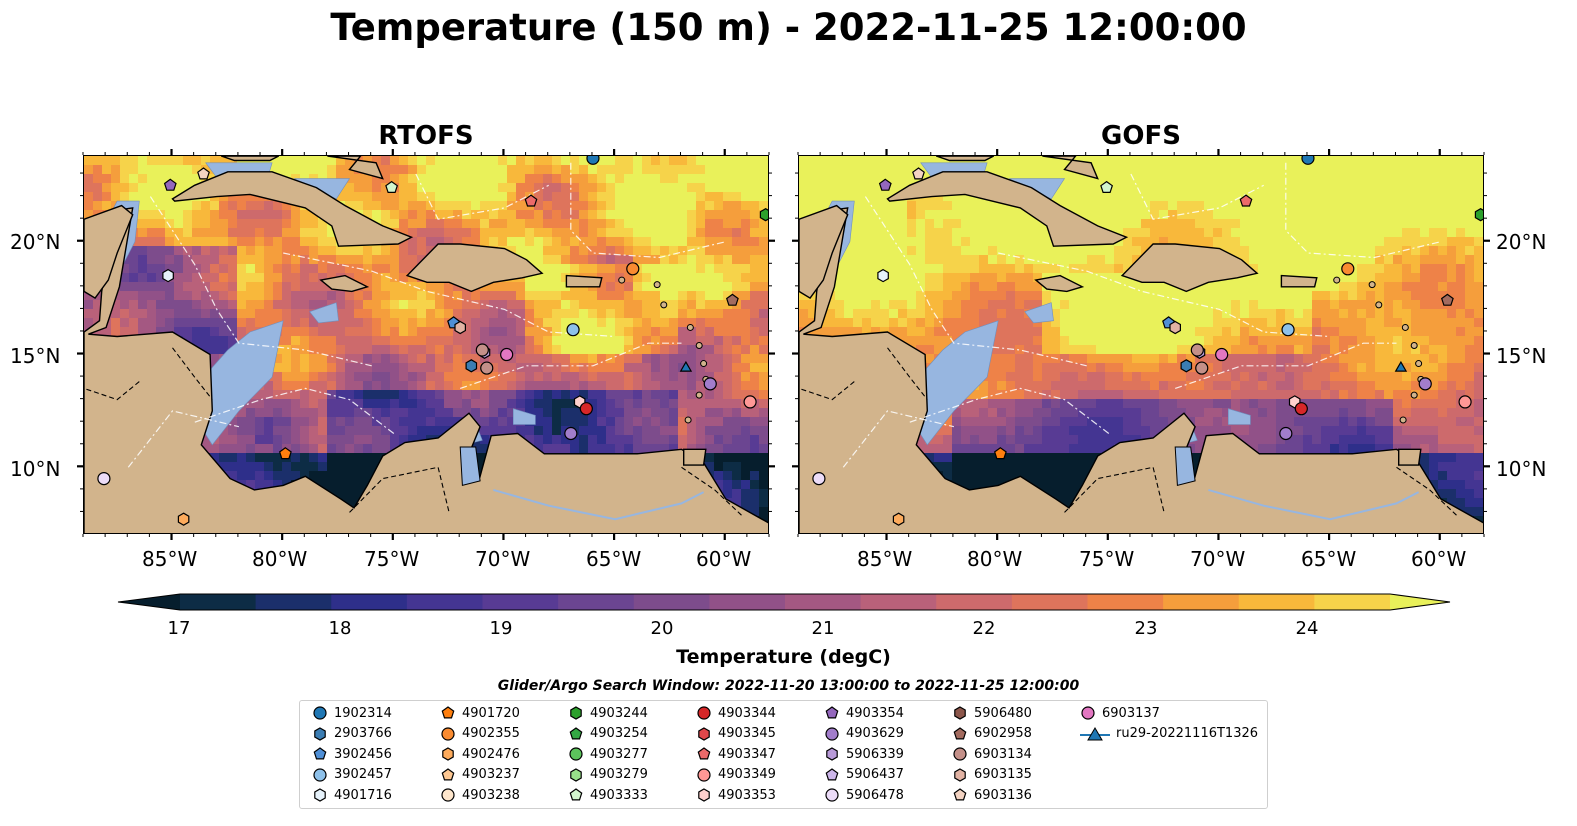 This screenshot has width=1577, height=826. I want to click on lon-label-60w-left: 60°W, so click(724, 559).